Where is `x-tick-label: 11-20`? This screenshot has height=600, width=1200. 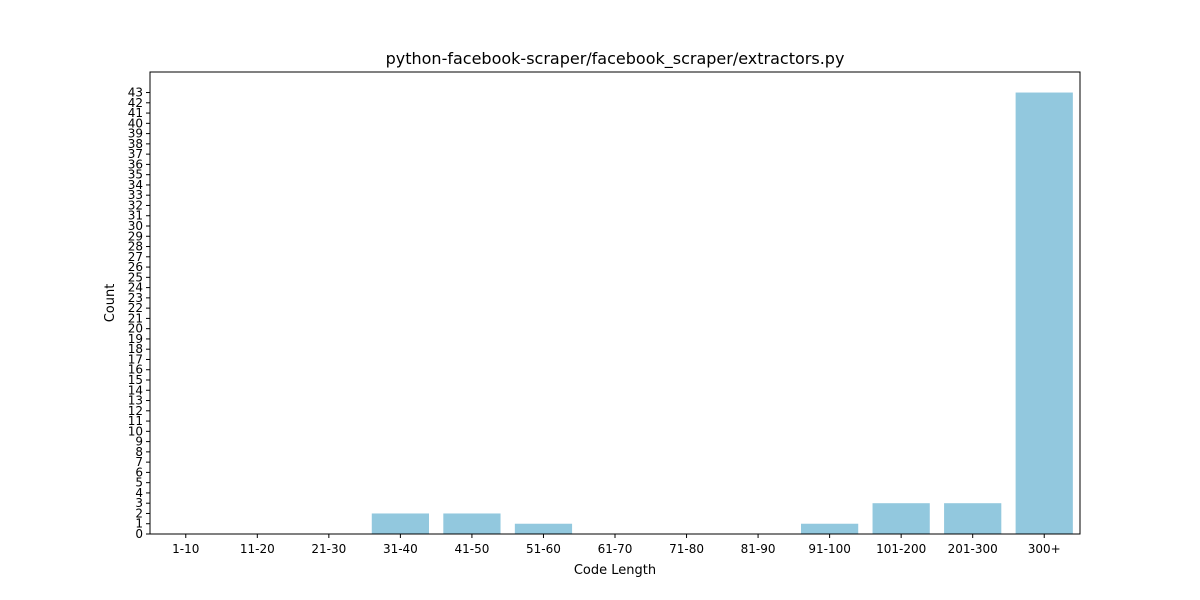
x-tick-label: 11-20 is located at coordinates (257, 549).